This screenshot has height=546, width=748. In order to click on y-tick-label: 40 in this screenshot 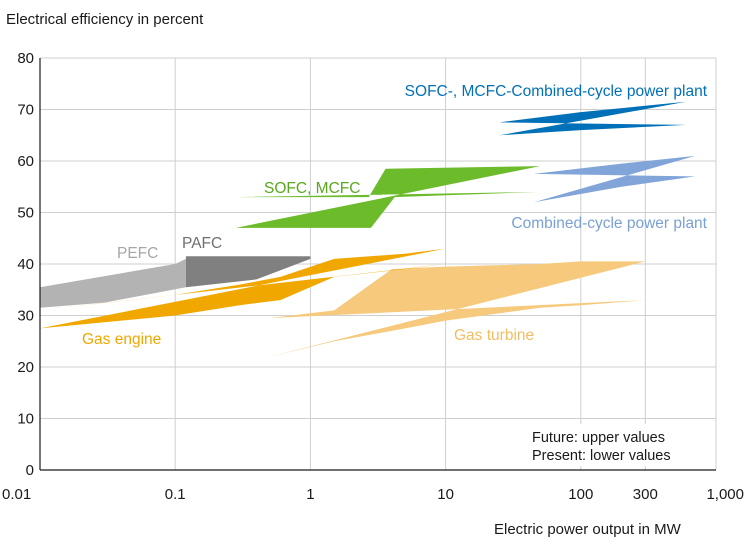, I will do `click(25, 264)`.